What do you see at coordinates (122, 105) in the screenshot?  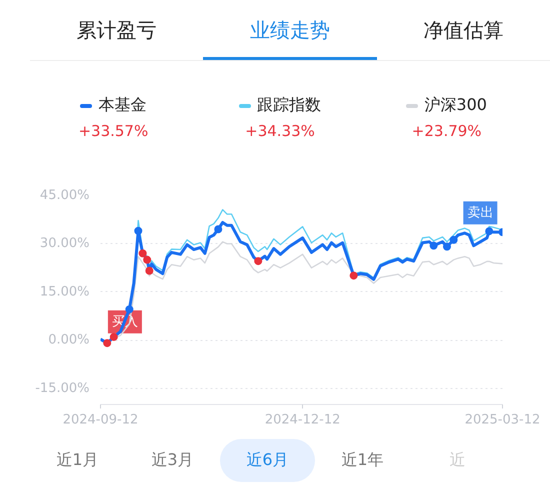 I see `legend-label: 本基金` at bounding box center [122, 105].